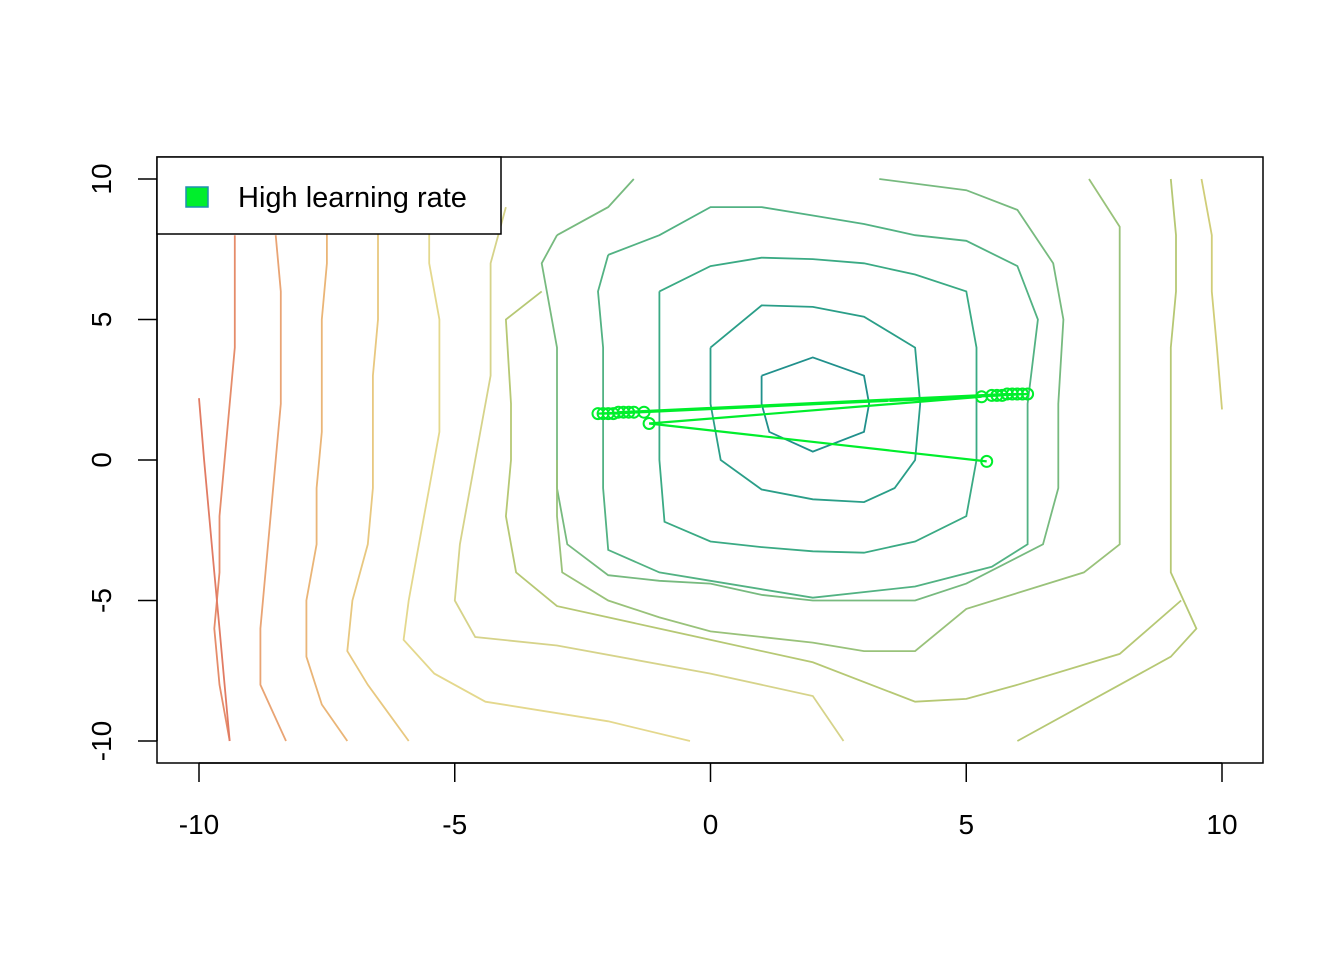 The image size is (1344, 960). Describe the element at coordinates (352, 198) in the screenshot. I see `legend-label: High learning rate` at that location.